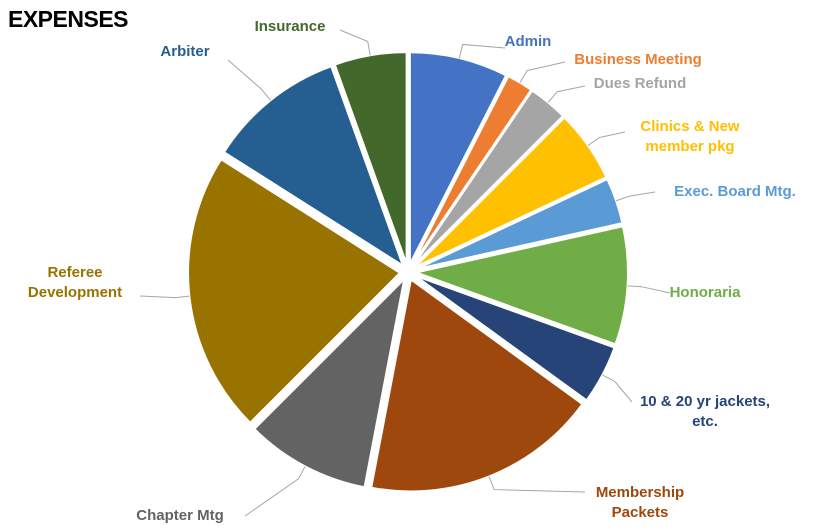 This screenshot has width=817, height=529. Describe the element at coordinates (690, 136) in the screenshot. I see `slice-label: Clinics & New member pkg` at that location.